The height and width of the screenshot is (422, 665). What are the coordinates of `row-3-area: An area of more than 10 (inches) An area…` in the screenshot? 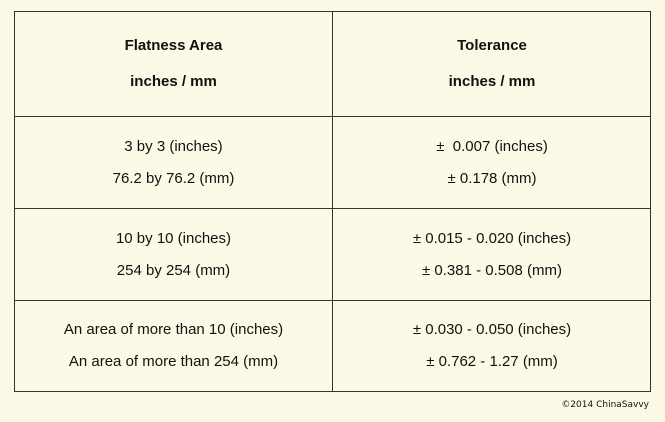 It's located at (174, 346).